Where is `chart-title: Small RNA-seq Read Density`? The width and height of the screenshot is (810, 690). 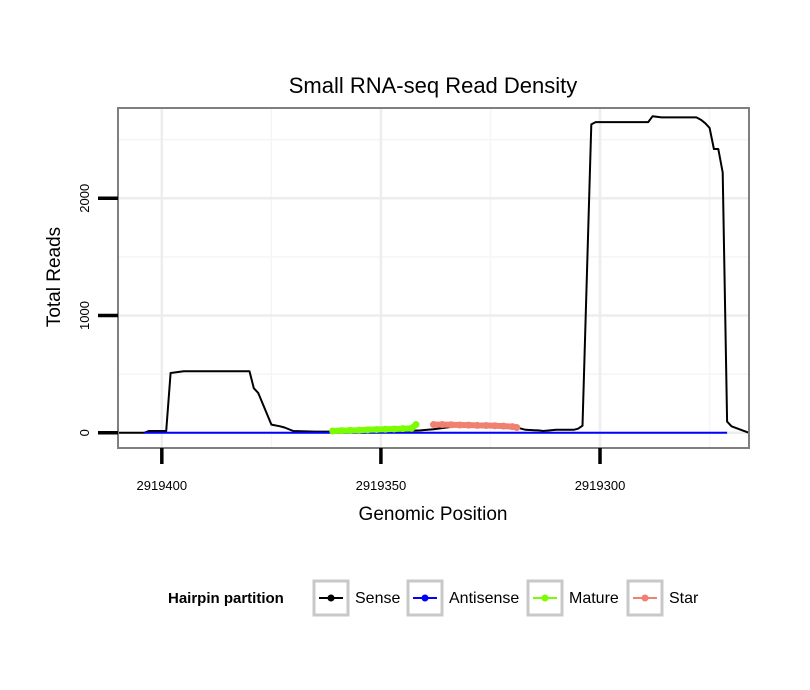 chart-title: Small RNA-seq Read Density is located at coordinates (433, 85).